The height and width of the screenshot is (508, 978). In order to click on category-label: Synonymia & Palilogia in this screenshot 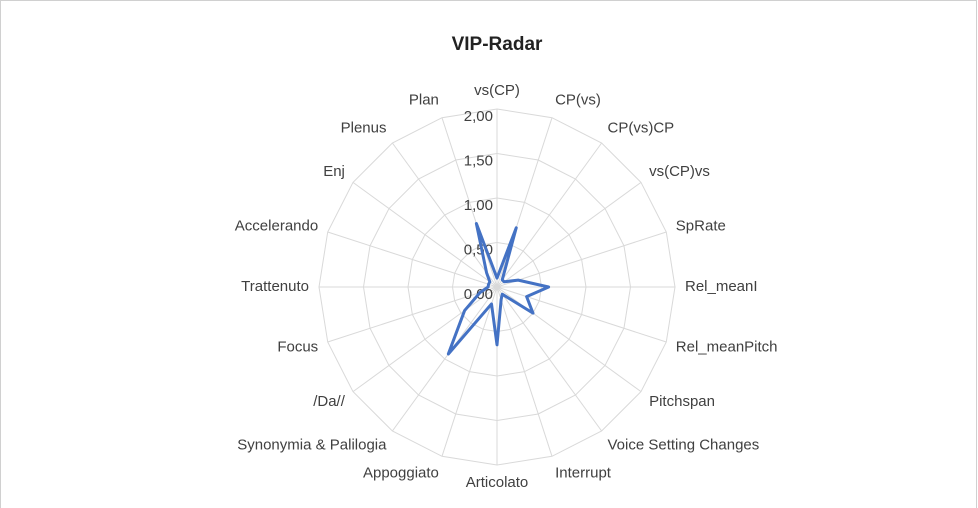, I will do `click(312, 445)`.